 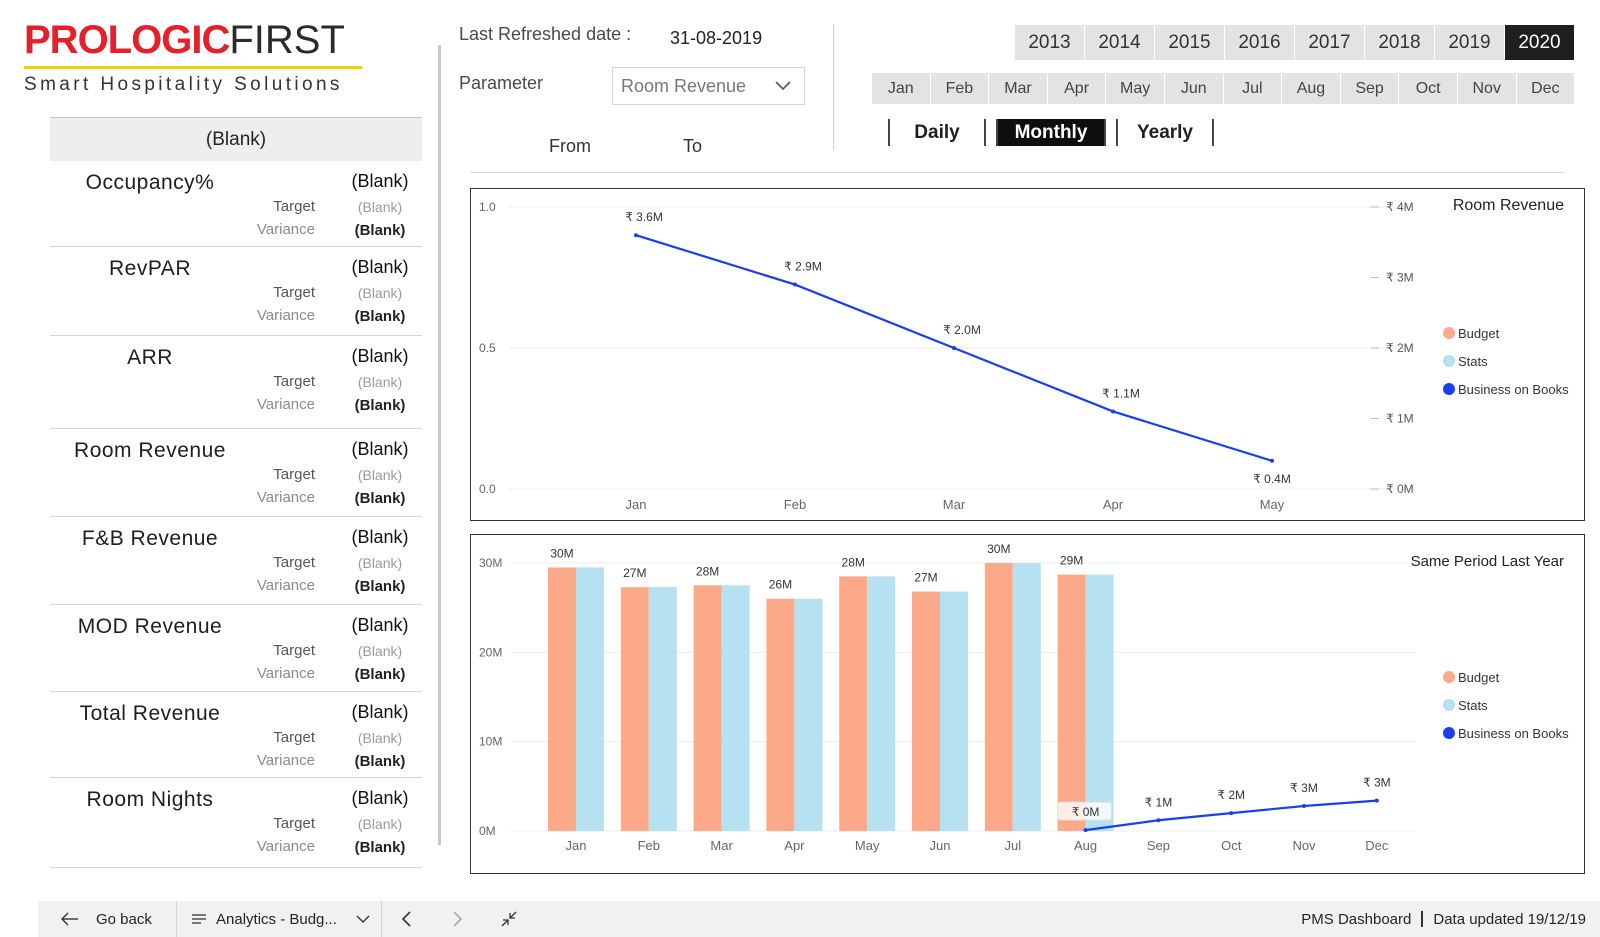 I want to click on right-axis-tick-label: ₹ 4M, so click(x=1400, y=207).